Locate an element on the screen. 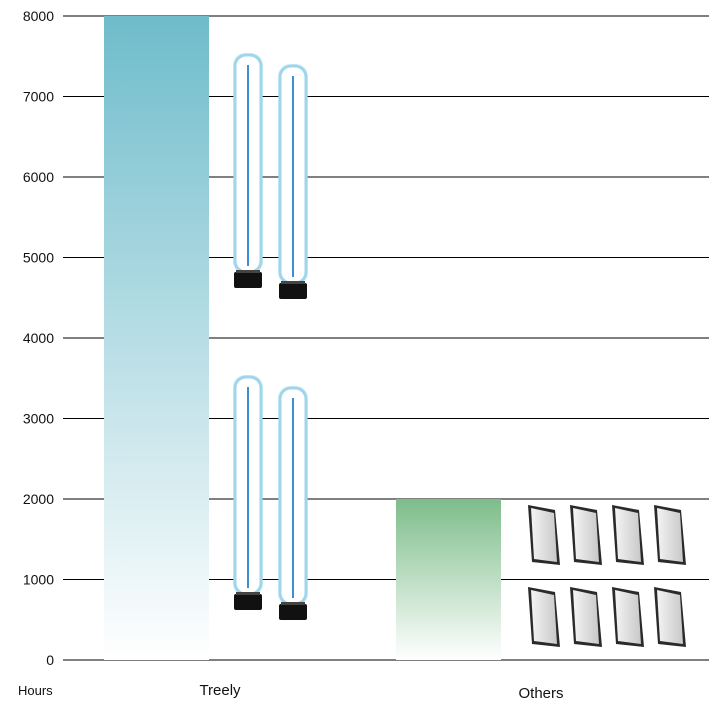 The image size is (717, 704). y-axis-unit-label: Hours is located at coordinates (35, 690).